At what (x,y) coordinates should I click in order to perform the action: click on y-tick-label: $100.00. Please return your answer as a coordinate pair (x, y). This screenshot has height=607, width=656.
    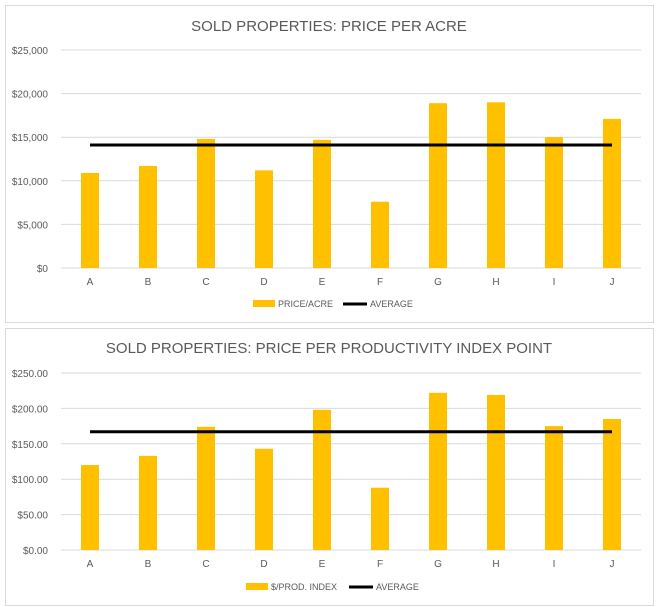
    Looking at the image, I should click on (30, 480).